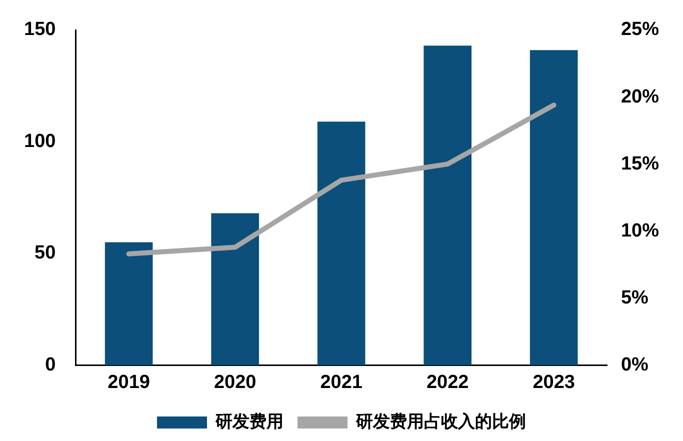 This screenshot has height=441, width=683. I want to click on x-tick-label: 2023, so click(553, 382).